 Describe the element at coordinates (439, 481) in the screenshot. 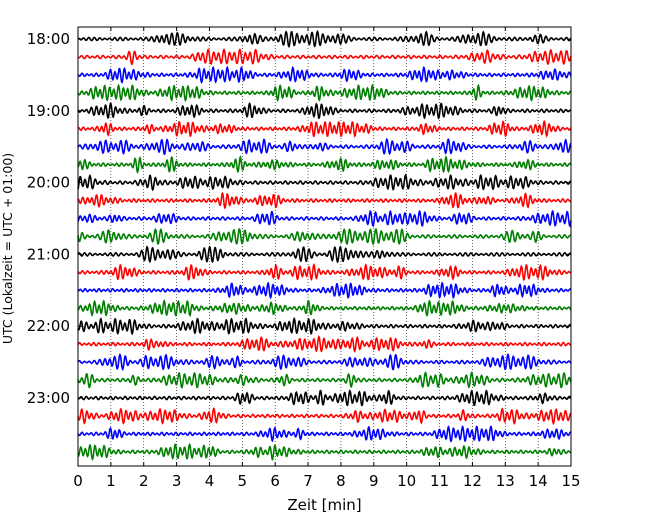

I see `x-tick-label: 11` at that location.